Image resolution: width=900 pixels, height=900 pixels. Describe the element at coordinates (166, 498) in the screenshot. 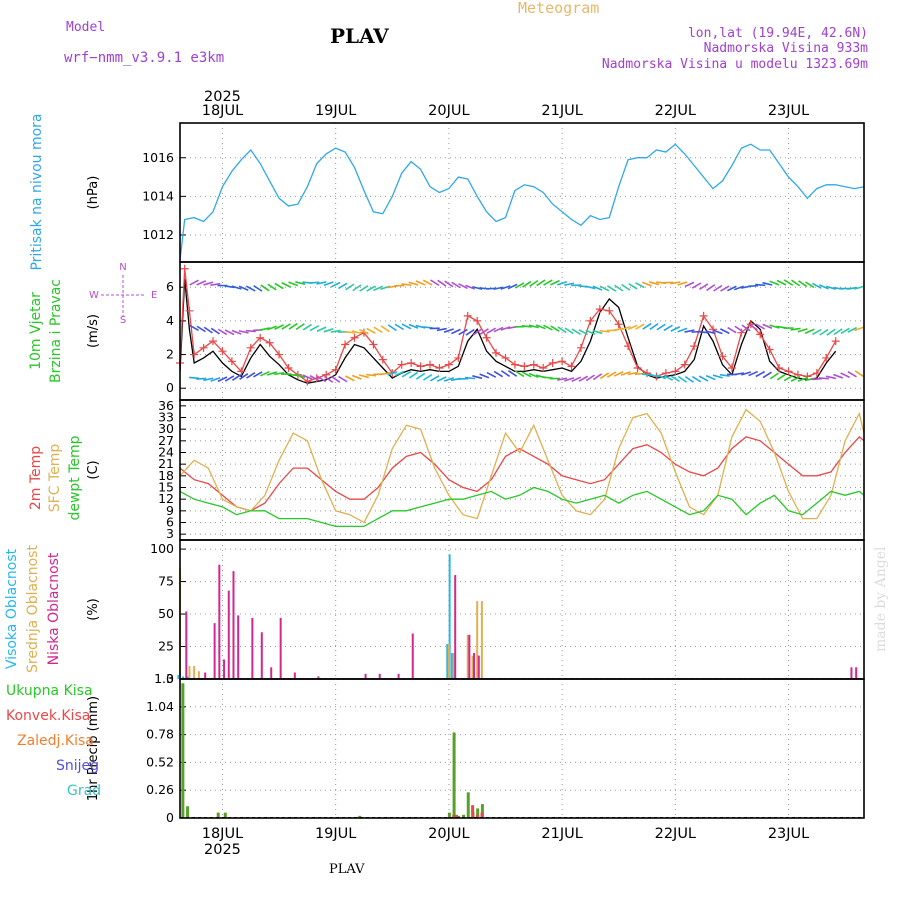

I see `ytick-label-temperature-3: 12` at that location.